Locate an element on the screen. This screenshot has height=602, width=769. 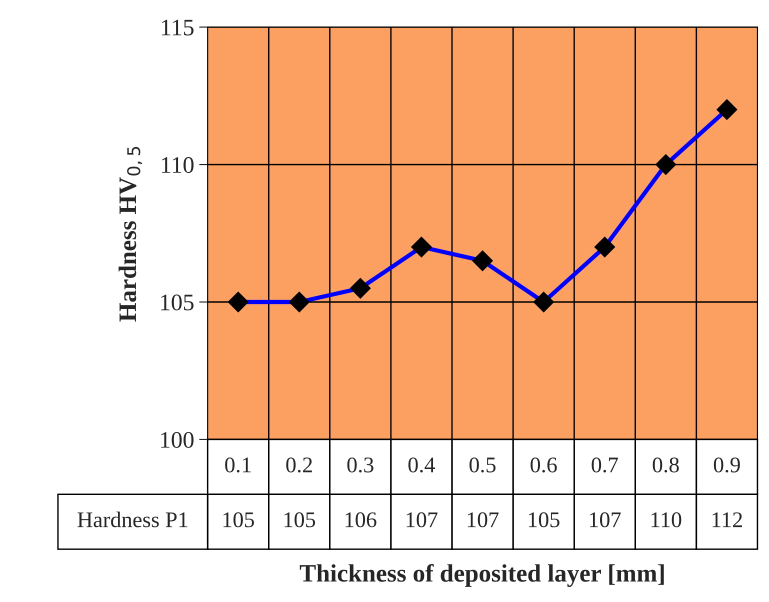
text: Hardness P1 is located at coordinates (133, 520).